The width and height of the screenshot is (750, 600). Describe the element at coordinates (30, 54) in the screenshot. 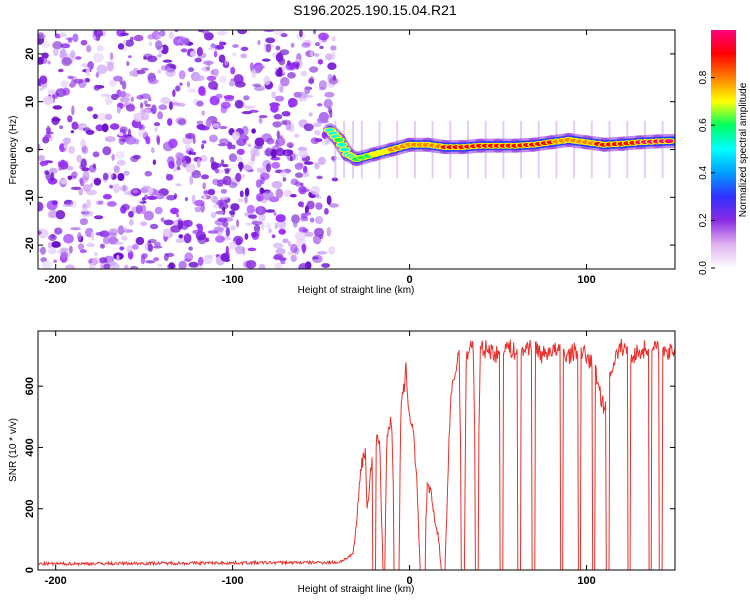

I see `y-tick-label: 20` at that location.